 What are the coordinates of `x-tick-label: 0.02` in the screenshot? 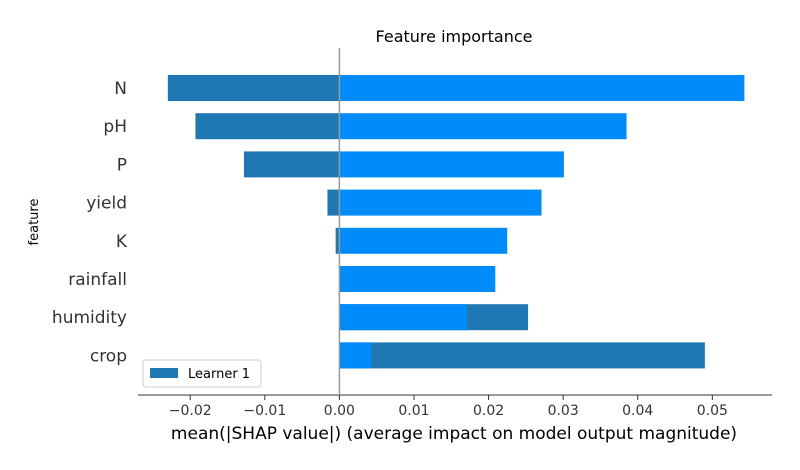 It's located at (488, 411).